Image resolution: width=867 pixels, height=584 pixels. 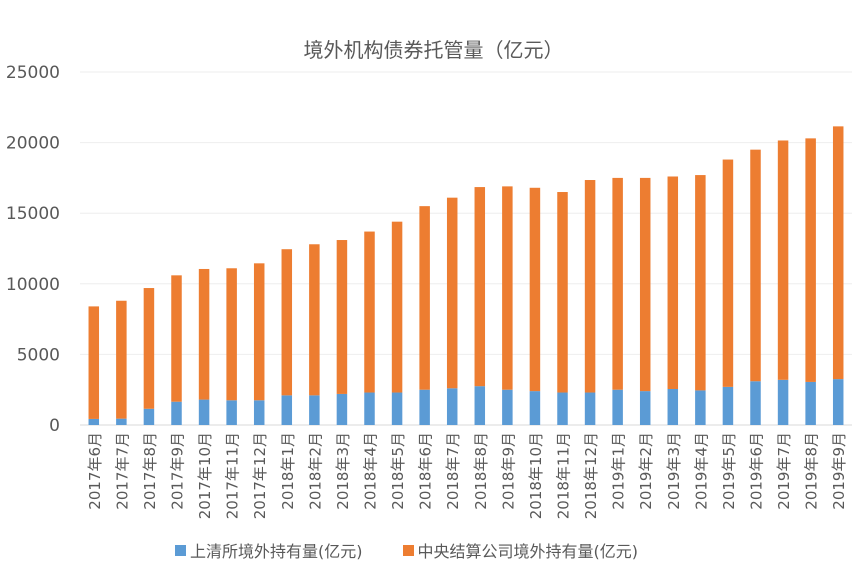 I want to click on x-tick-label: 2018年5月, so click(x=398, y=471).